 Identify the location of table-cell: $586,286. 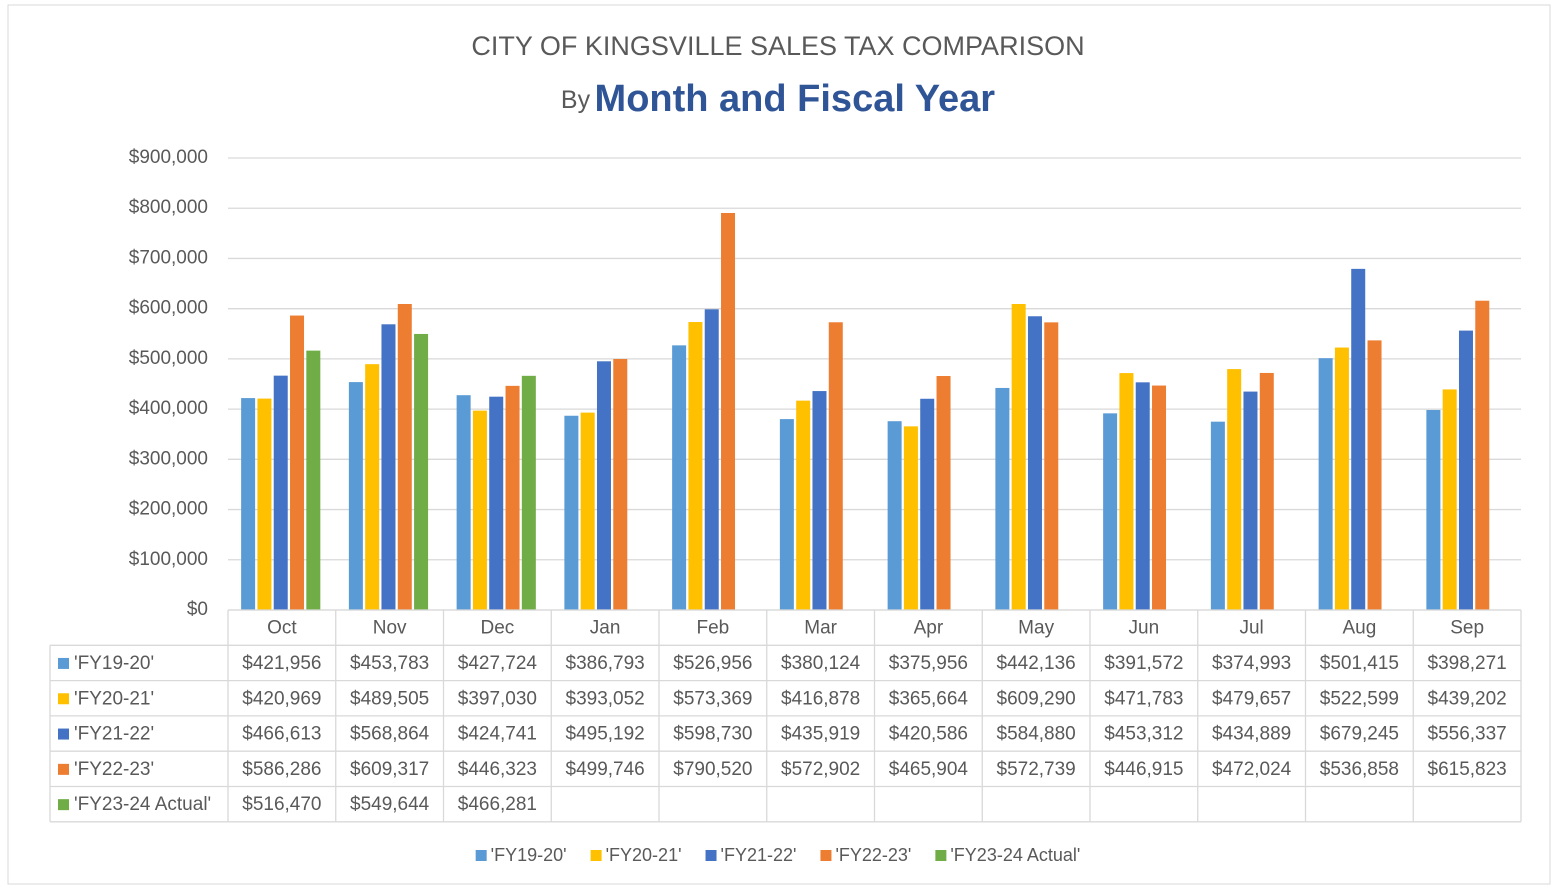
(281, 769).